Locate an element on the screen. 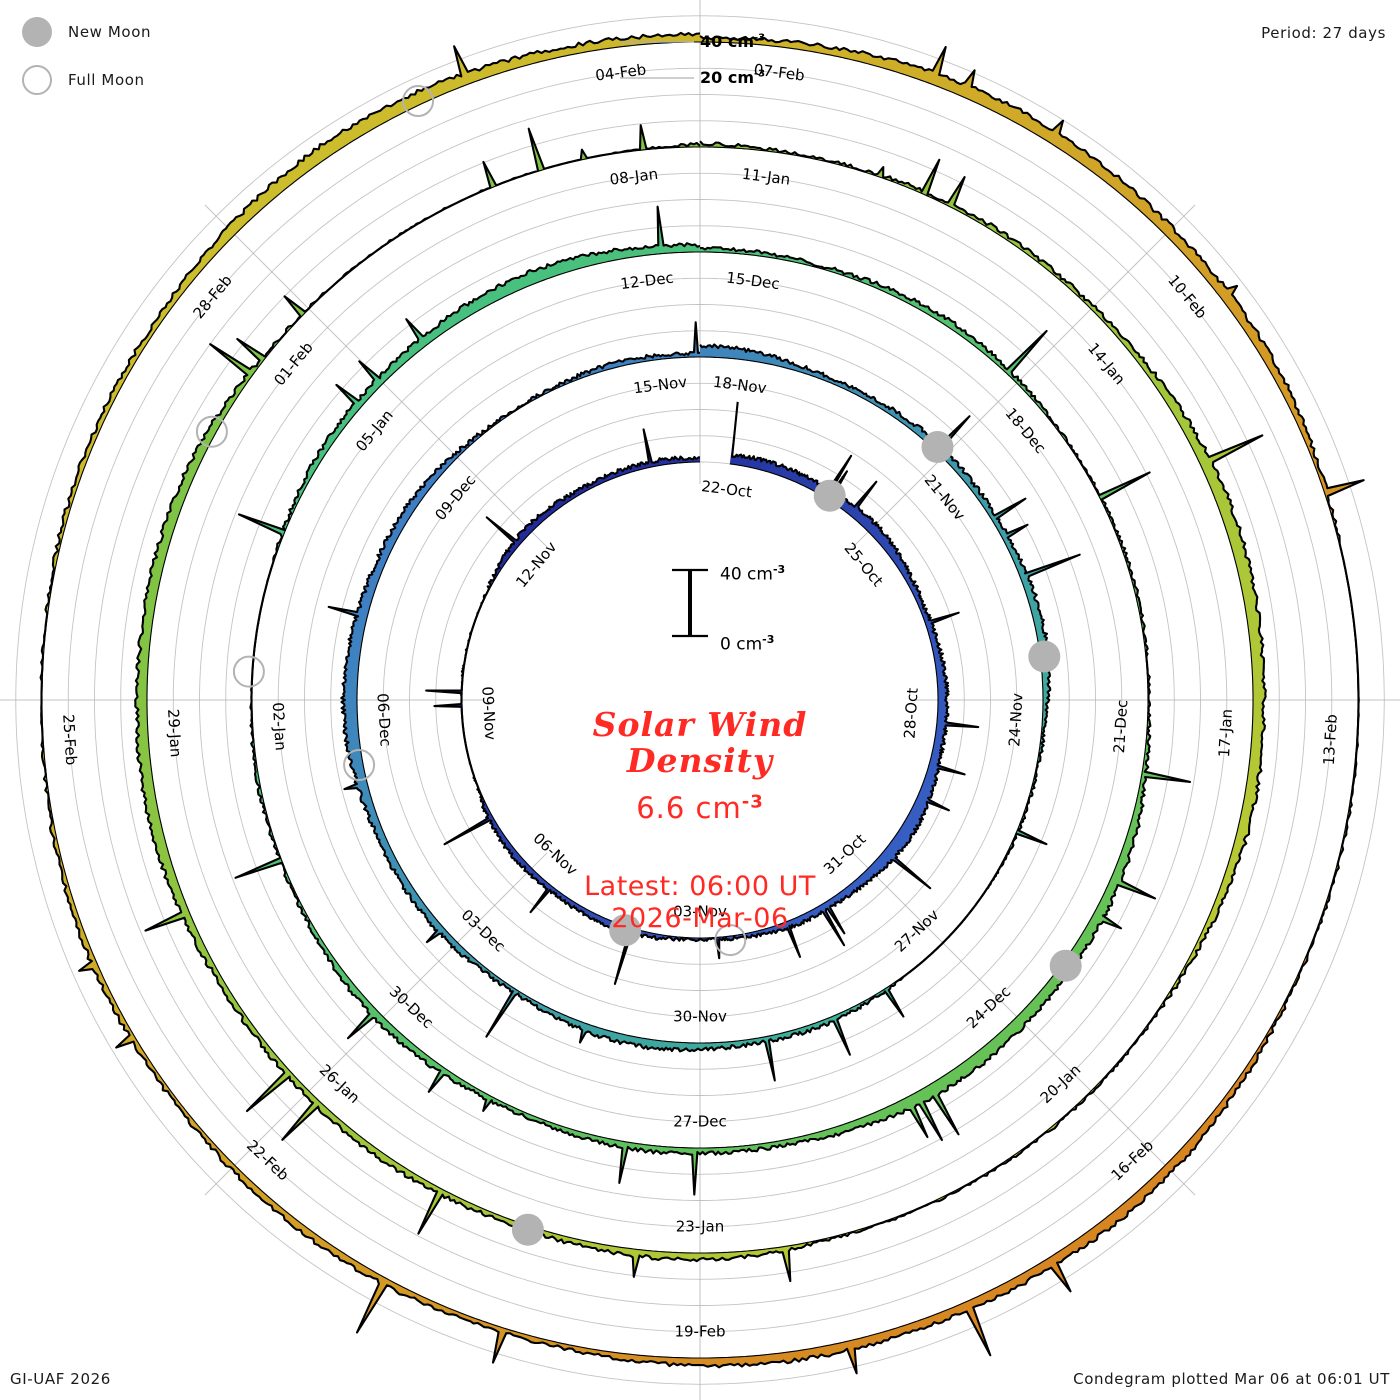  moon-legend: New Moon Full Moon is located at coordinates (152, 56).